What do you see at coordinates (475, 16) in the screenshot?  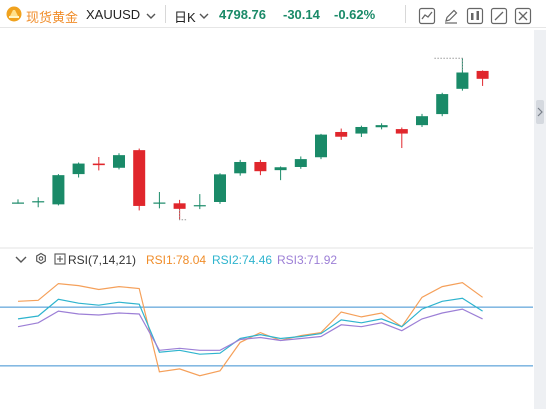 I see `indicator-icon` at bounding box center [475, 16].